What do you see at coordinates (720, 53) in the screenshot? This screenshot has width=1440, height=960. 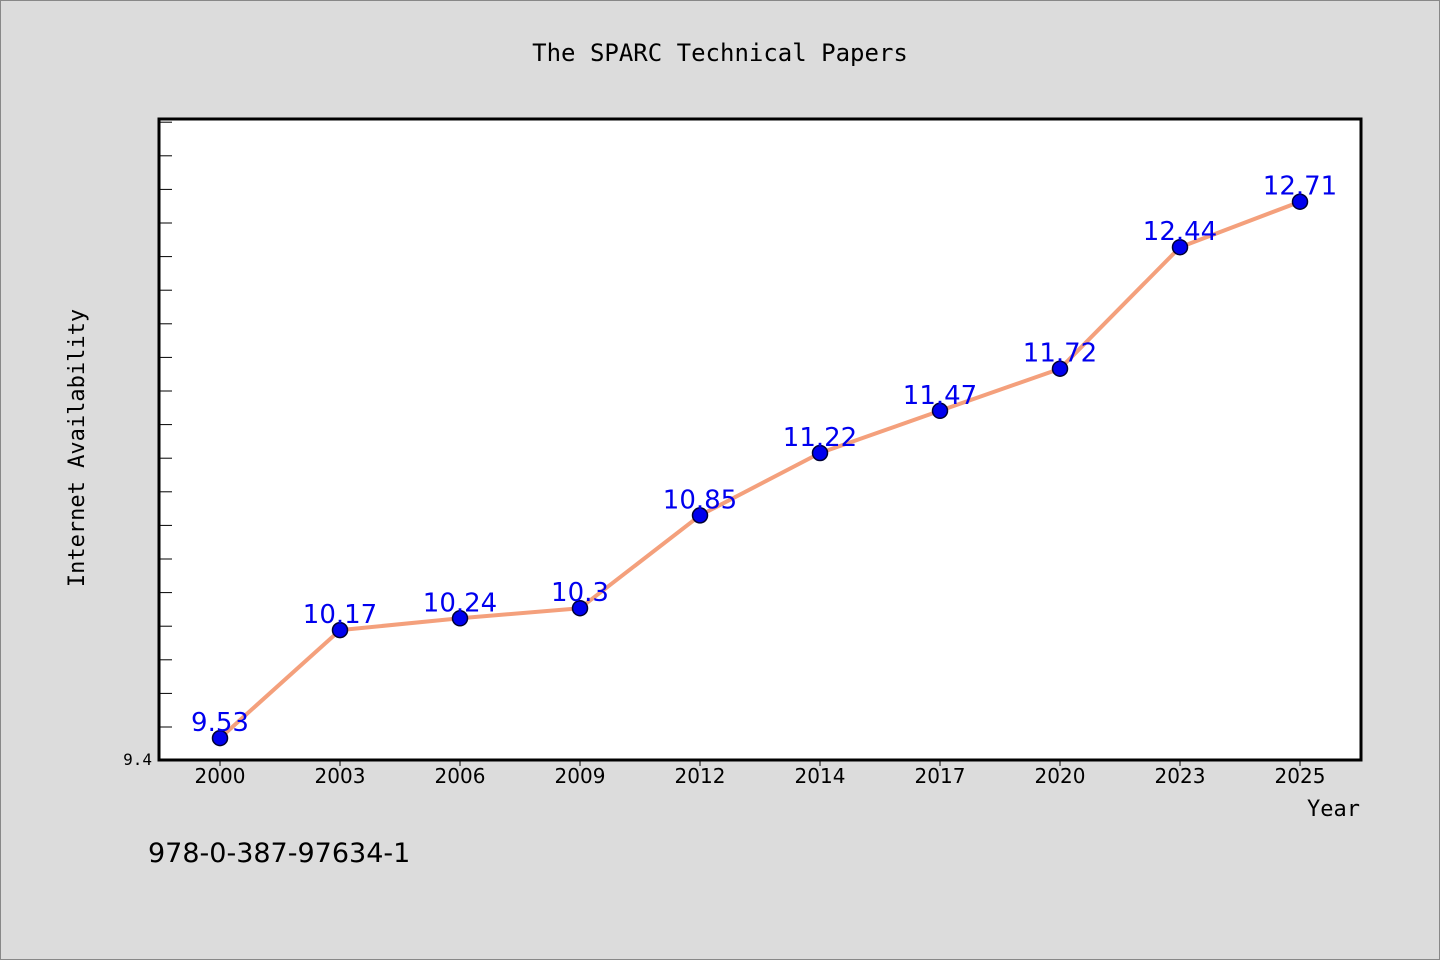 I see `chart-title: The SPARC Technical Papers` at bounding box center [720, 53].